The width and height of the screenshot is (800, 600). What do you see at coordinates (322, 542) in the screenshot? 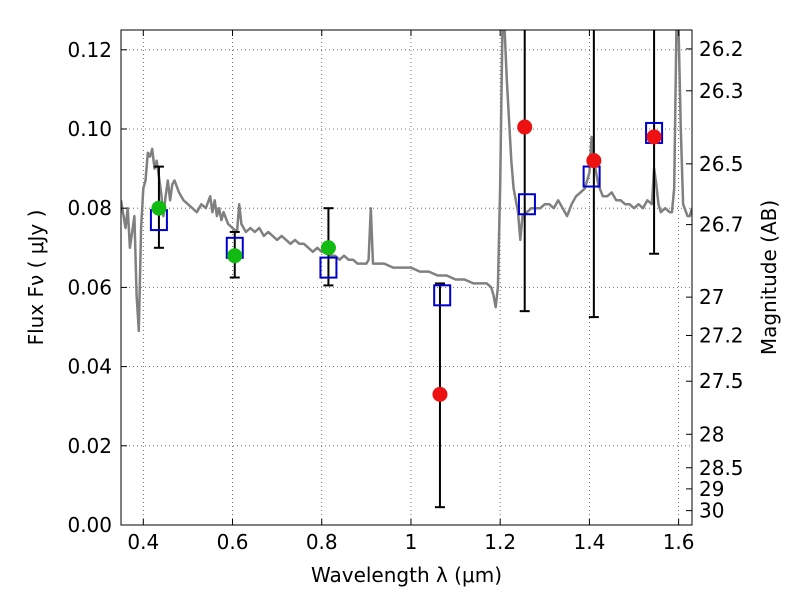
I see `x-tick-label: 0.8` at bounding box center [322, 542].